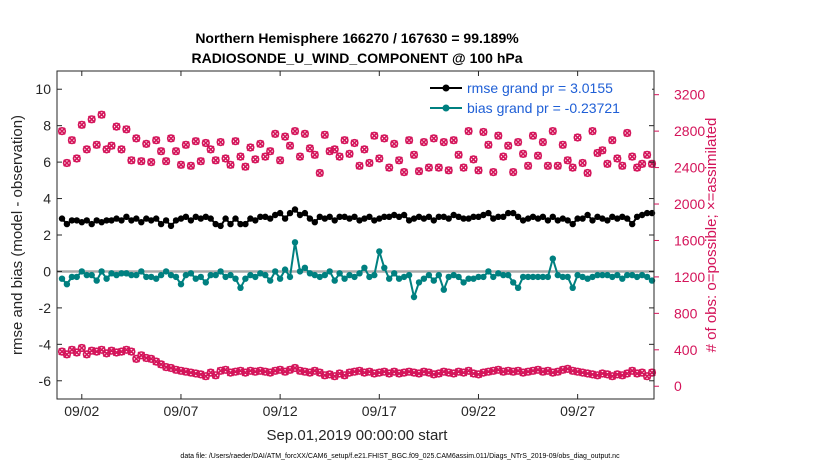 This screenshot has width=830, height=470. I want to click on x-axis-label: Sep.01,2019 00:00:00 start, so click(358, 435).